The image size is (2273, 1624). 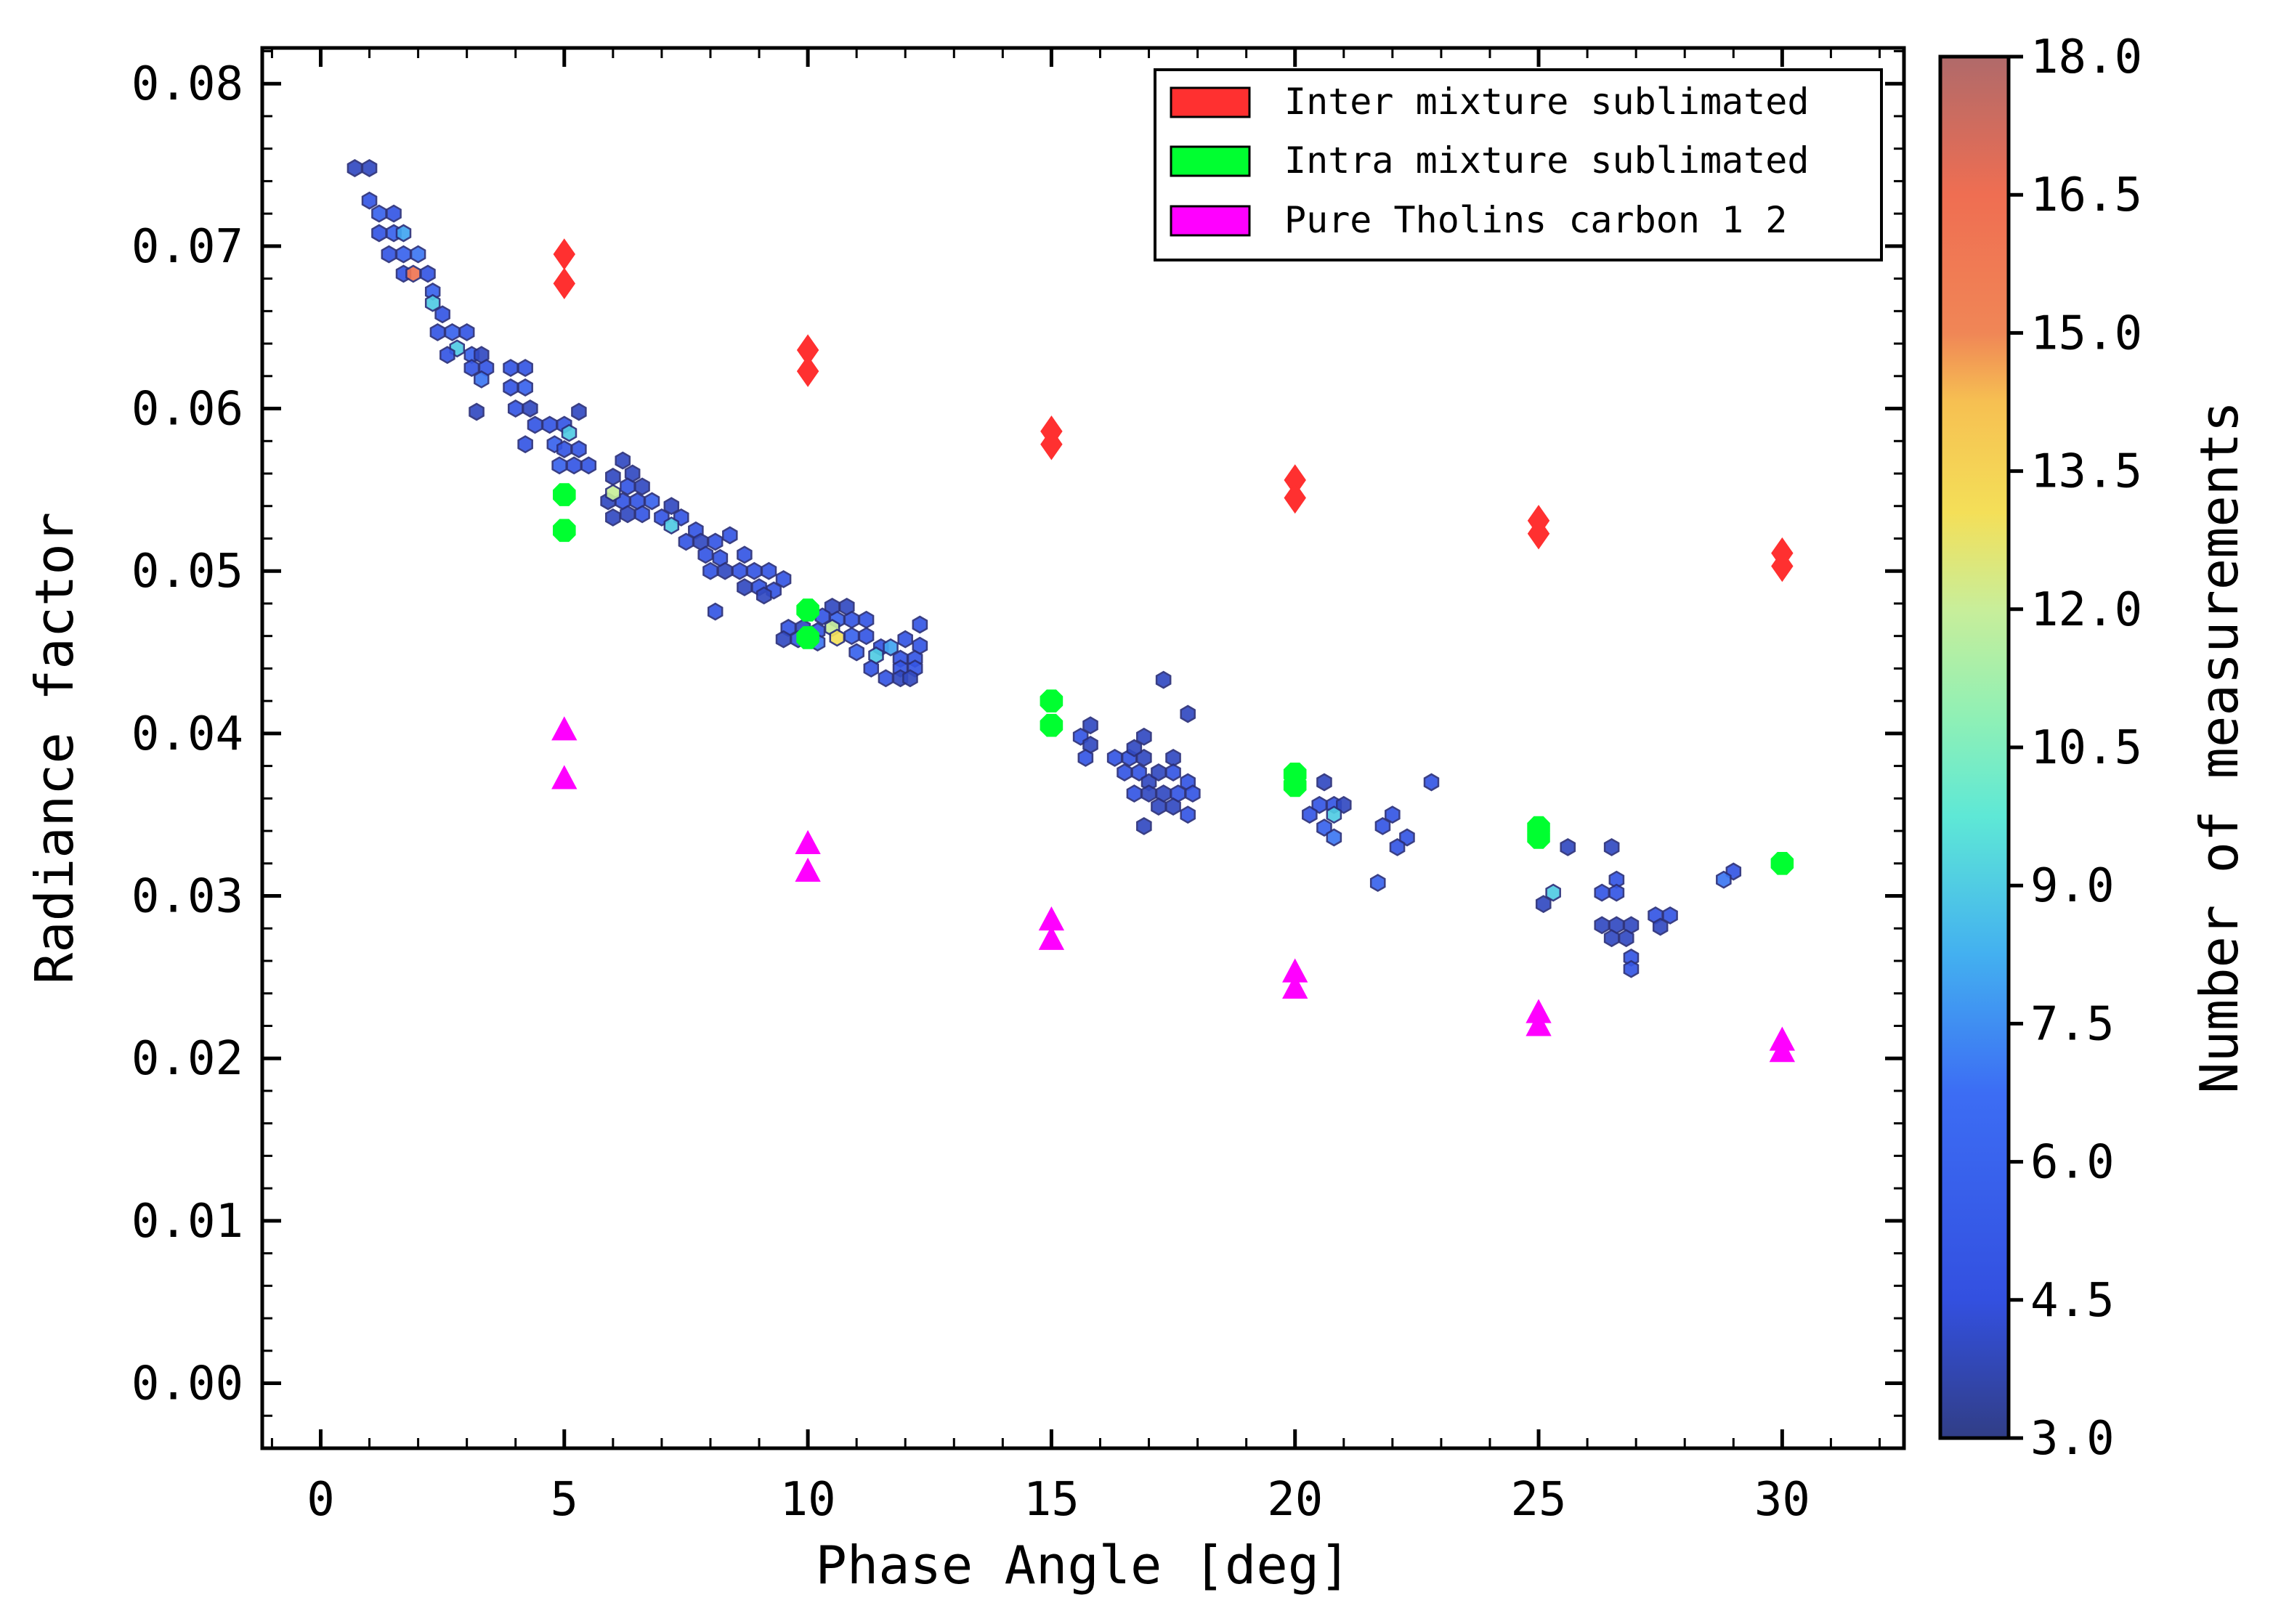 I want to click on colorbar-tick-label: 9.0, so click(x=2072, y=886).